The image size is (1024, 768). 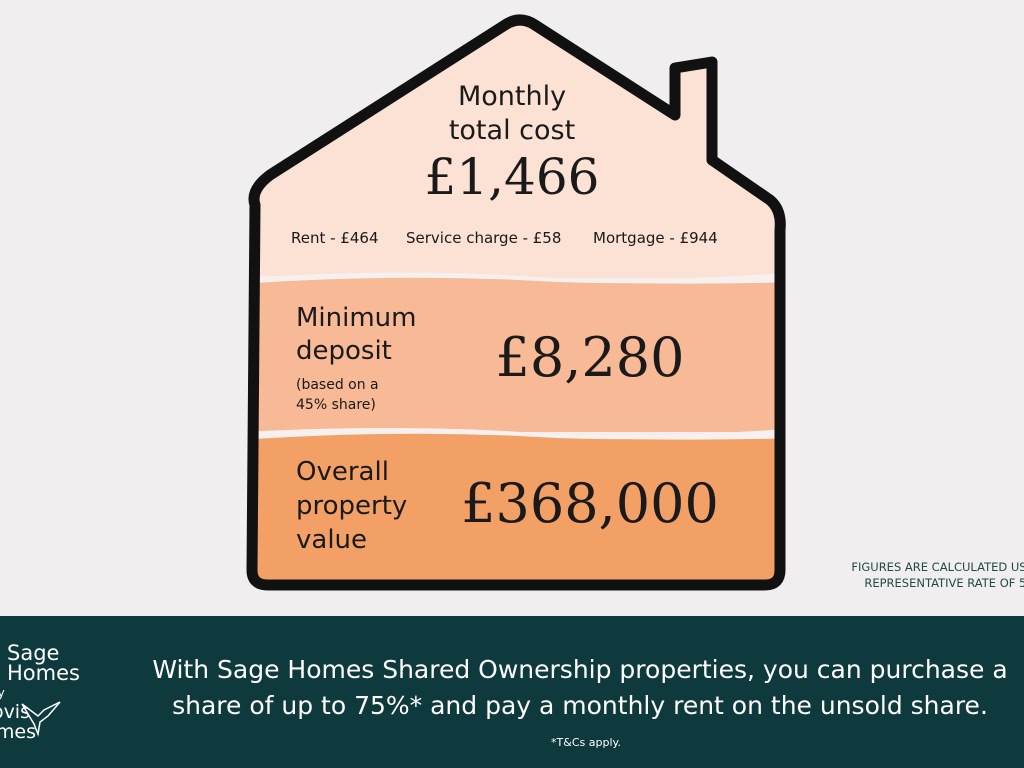 I want to click on value-title: Overall property value, so click(x=351, y=506).